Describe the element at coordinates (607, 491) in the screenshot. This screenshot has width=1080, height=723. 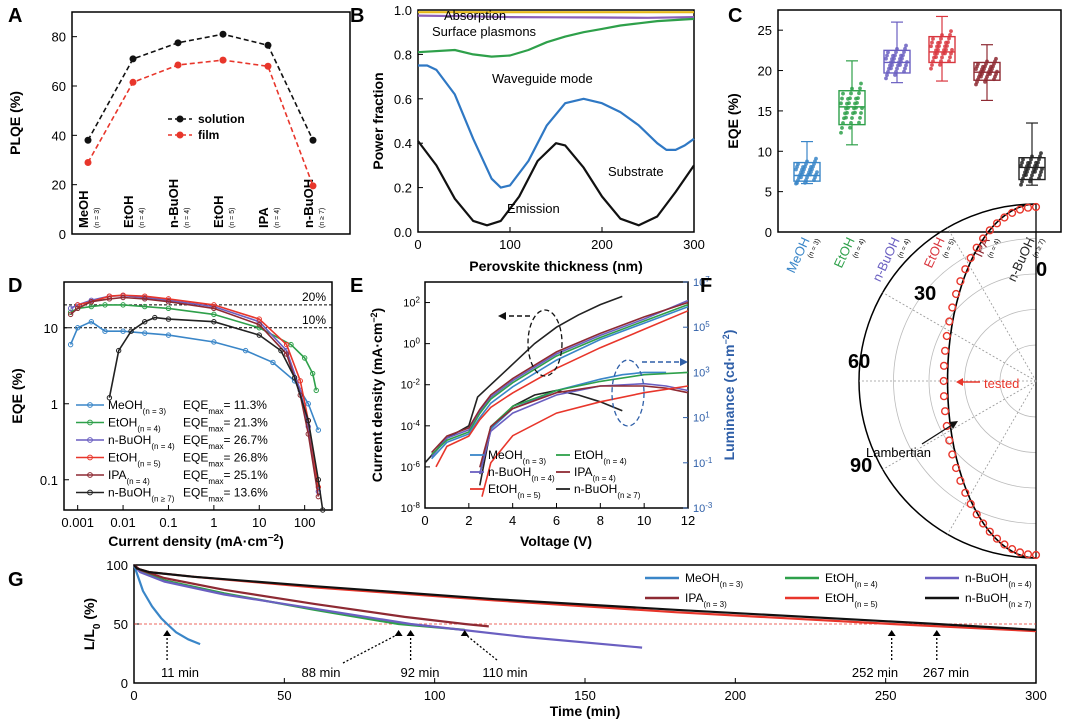
I see `legend-label: n-BuOH(n ≥ 7)` at that location.